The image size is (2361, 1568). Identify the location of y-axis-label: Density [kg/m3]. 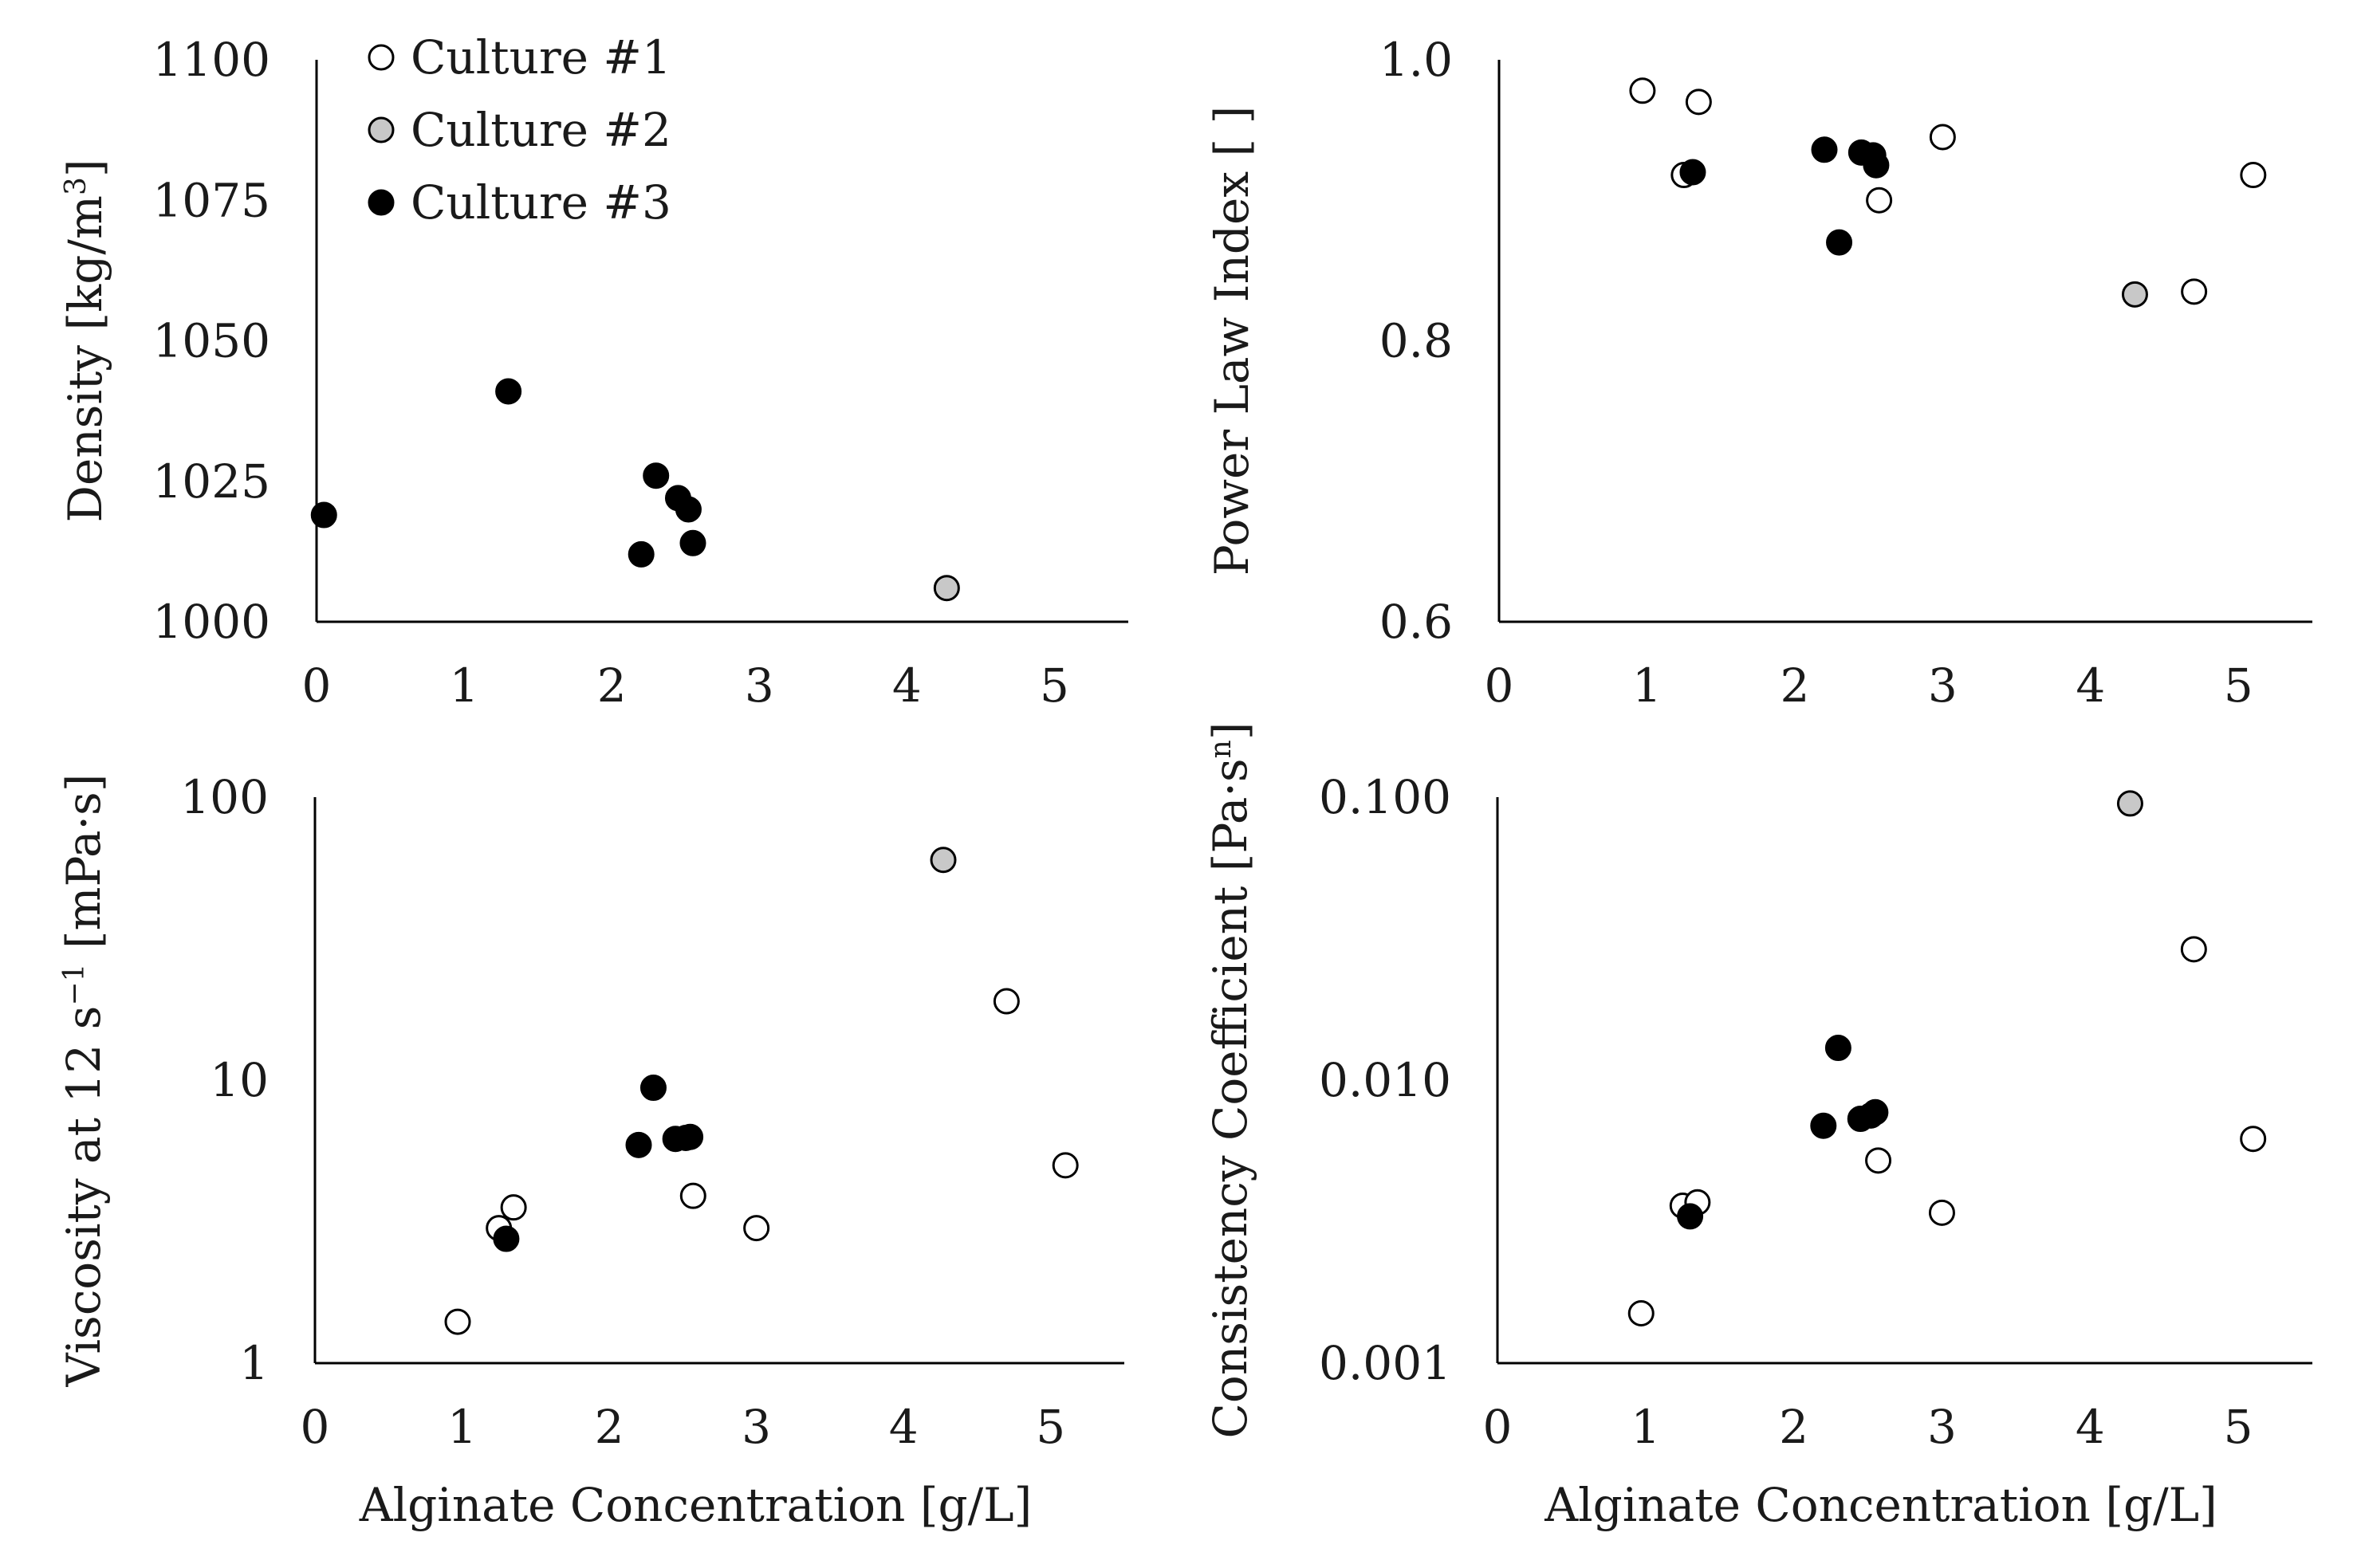
(85, 341).